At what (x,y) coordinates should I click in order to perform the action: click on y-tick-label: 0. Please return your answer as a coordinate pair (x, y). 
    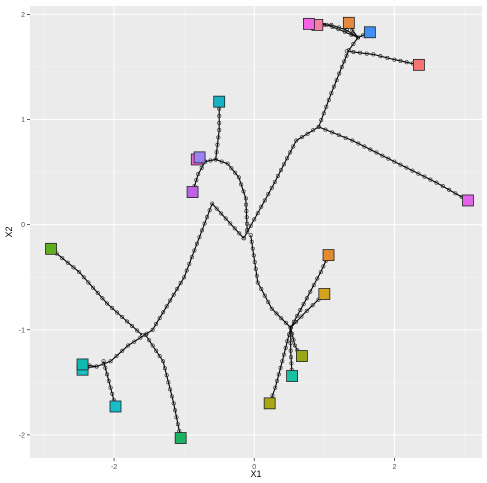
    Looking at the image, I should click on (23, 225).